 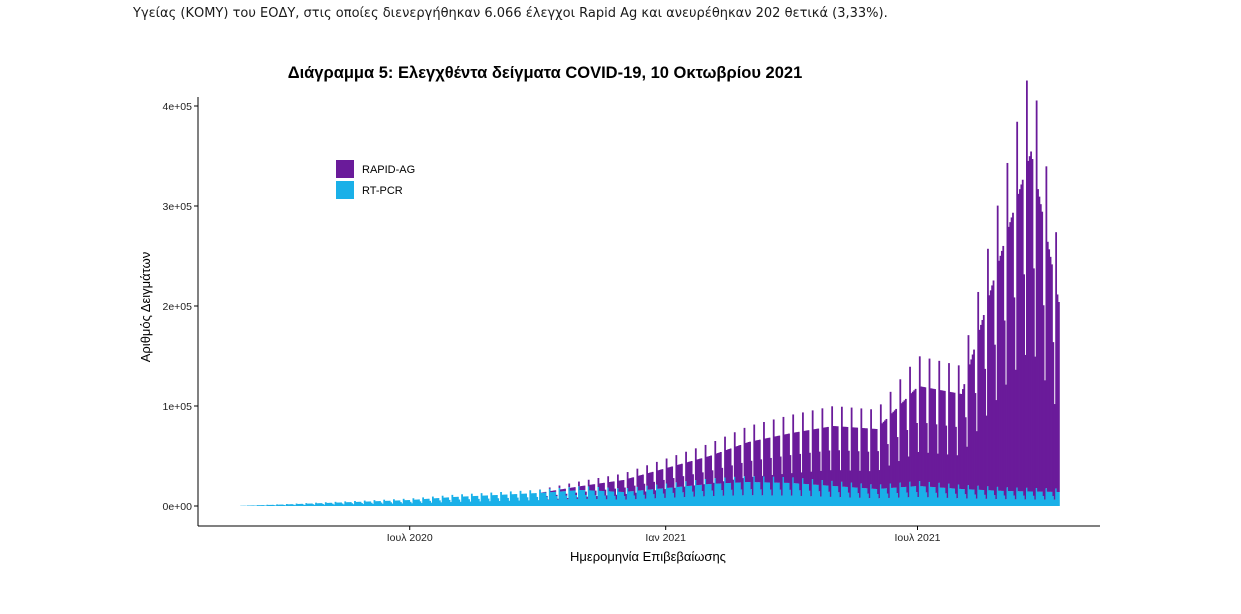 What do you see at coordinates (648, 556) in the screenshot?
I see `x-axis-label: Ημερομηνία Επιβεβαίωσης` at bounding box center [648, 556].